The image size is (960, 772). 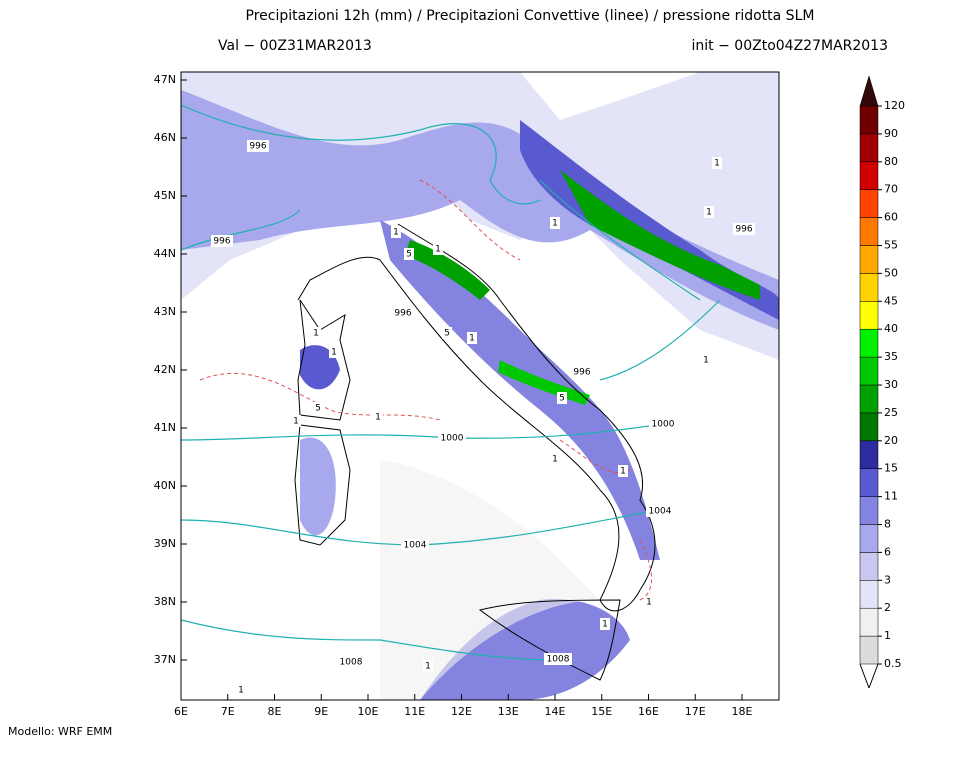 I want to click on lat-label: 44N, so click(x=165, y=253).